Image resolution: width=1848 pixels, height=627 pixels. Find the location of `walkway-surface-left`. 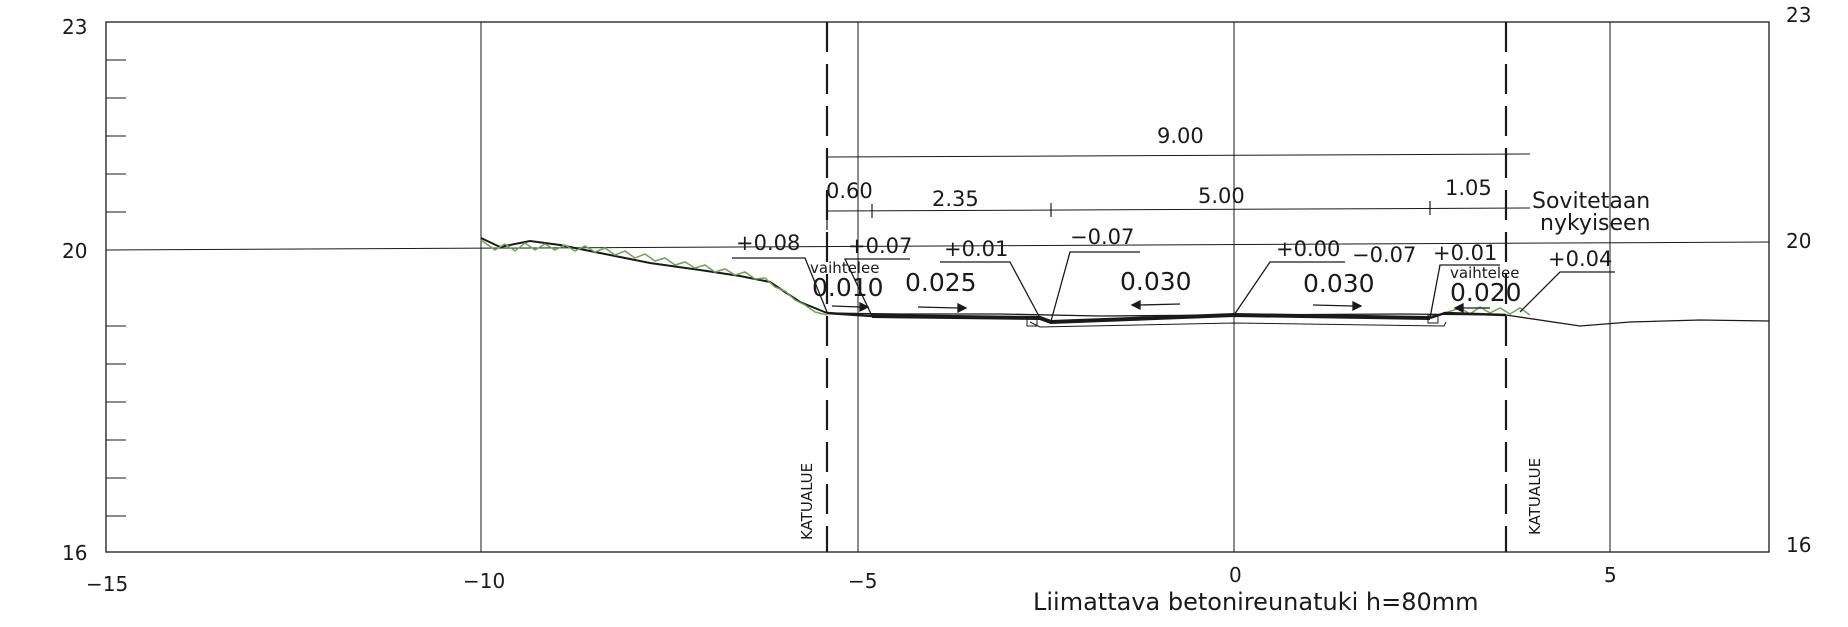

walkway-surface-left is located at coordinates (849, 314).